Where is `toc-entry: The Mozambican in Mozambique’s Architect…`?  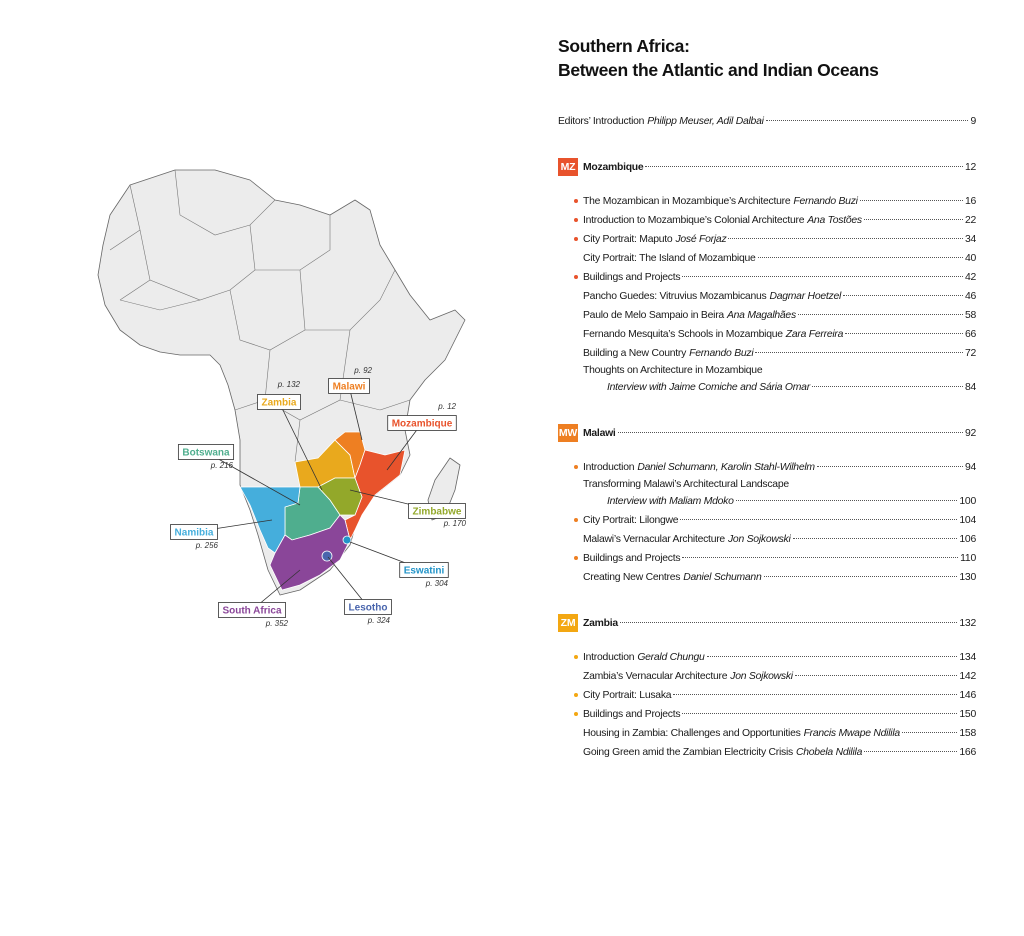 toc-entry: The Mozambican in Mozambique’s Architect… is located at coordinates (767, 201).